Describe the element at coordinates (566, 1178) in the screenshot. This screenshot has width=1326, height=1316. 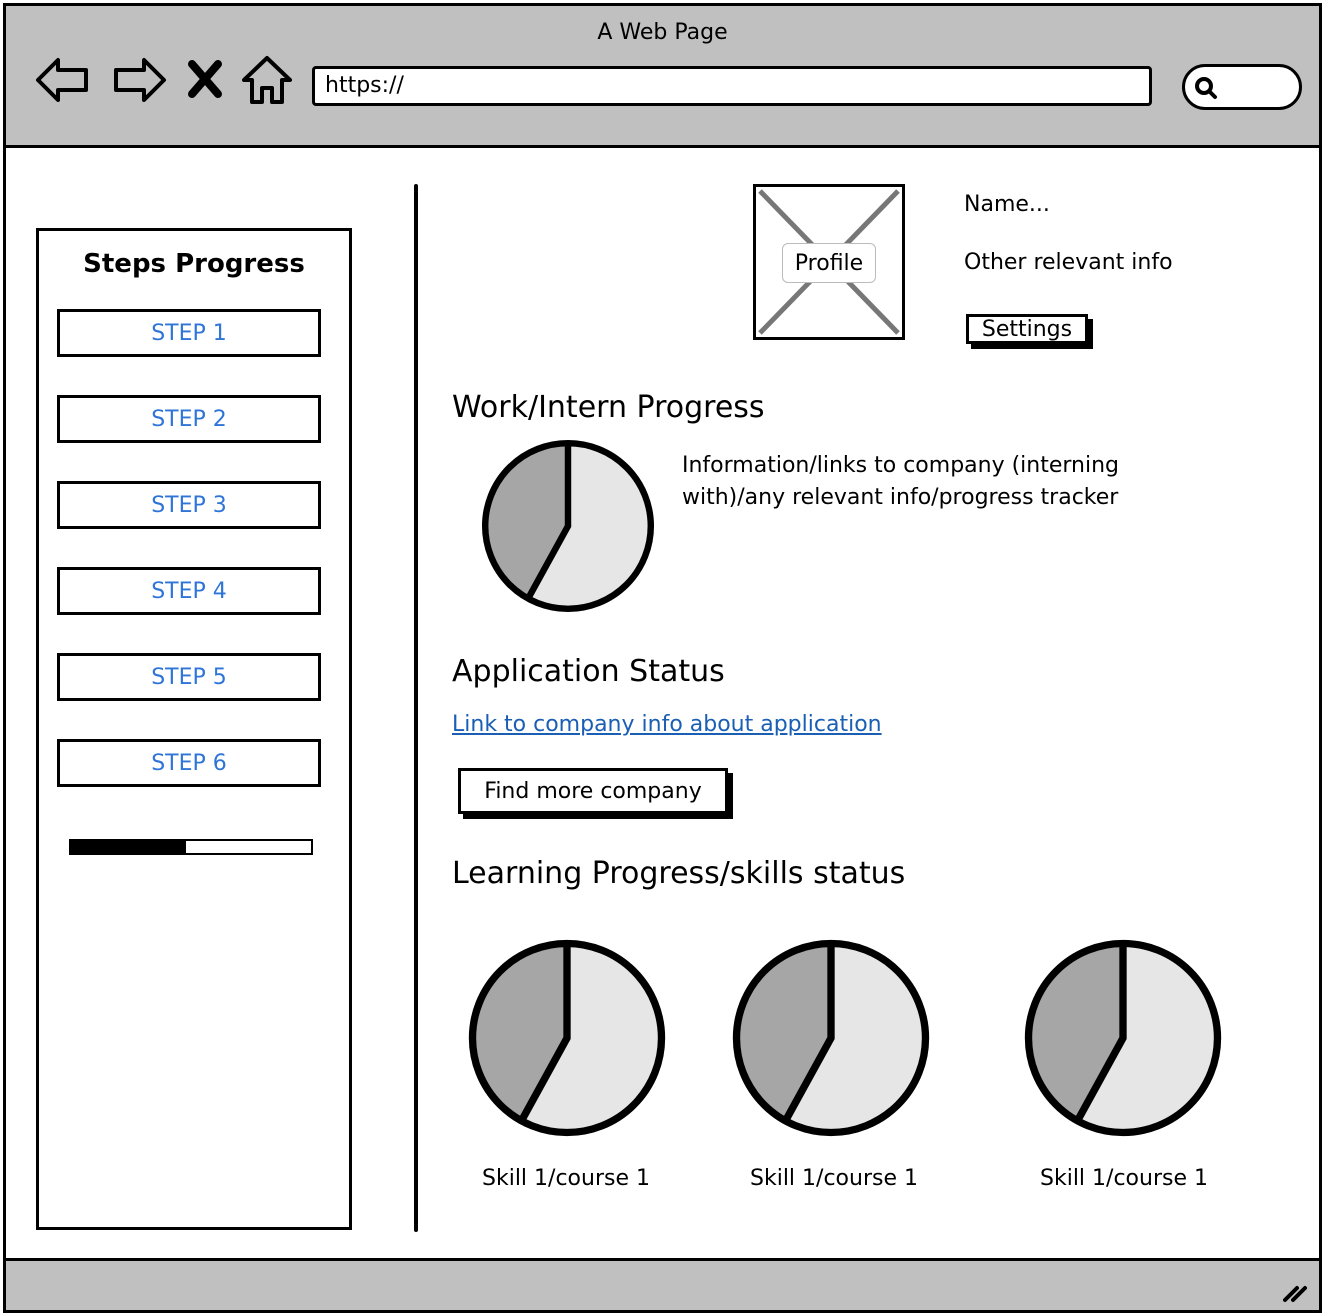
I see `skill-label-1: Skill 1/course 1` at that location.